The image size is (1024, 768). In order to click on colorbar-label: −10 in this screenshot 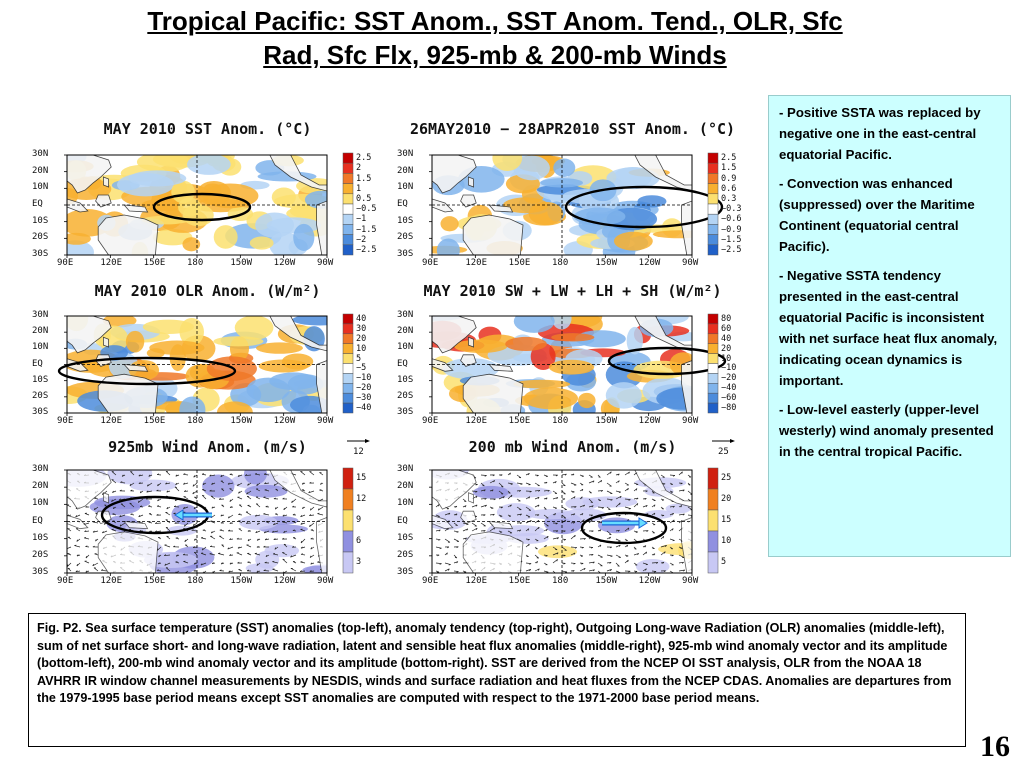, I will do `click(729, 368)`.